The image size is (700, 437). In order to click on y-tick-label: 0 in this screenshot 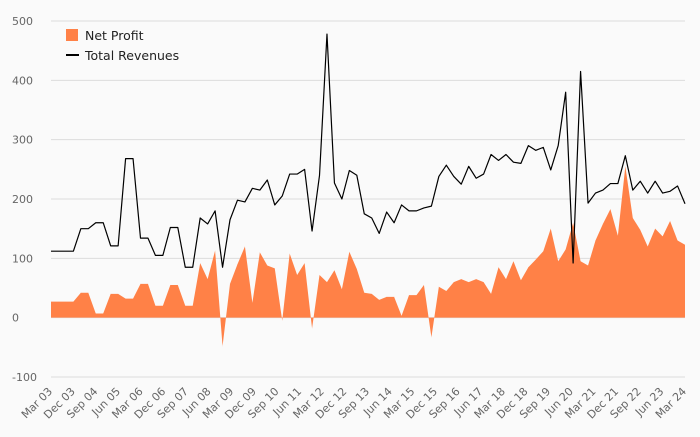, I will do `click(15, 318)`.